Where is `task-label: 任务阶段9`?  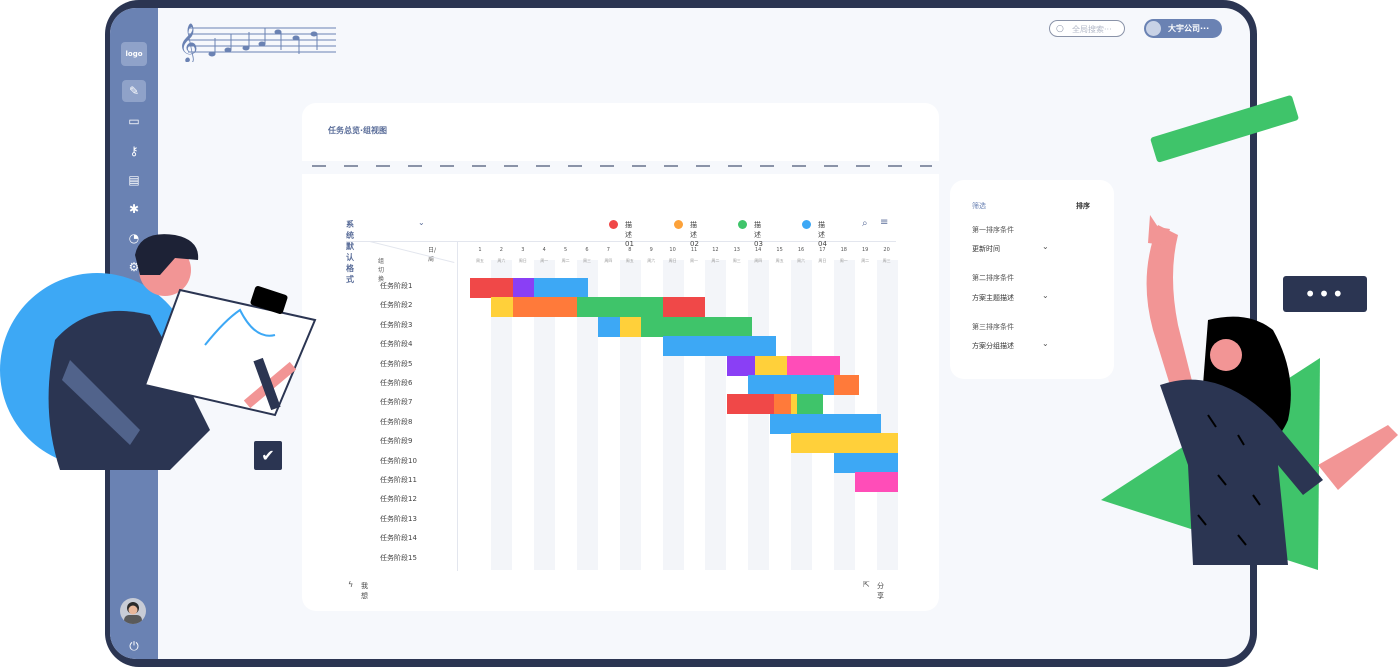
task-label: 任务阶段9 is located at coordinates (396, 441).